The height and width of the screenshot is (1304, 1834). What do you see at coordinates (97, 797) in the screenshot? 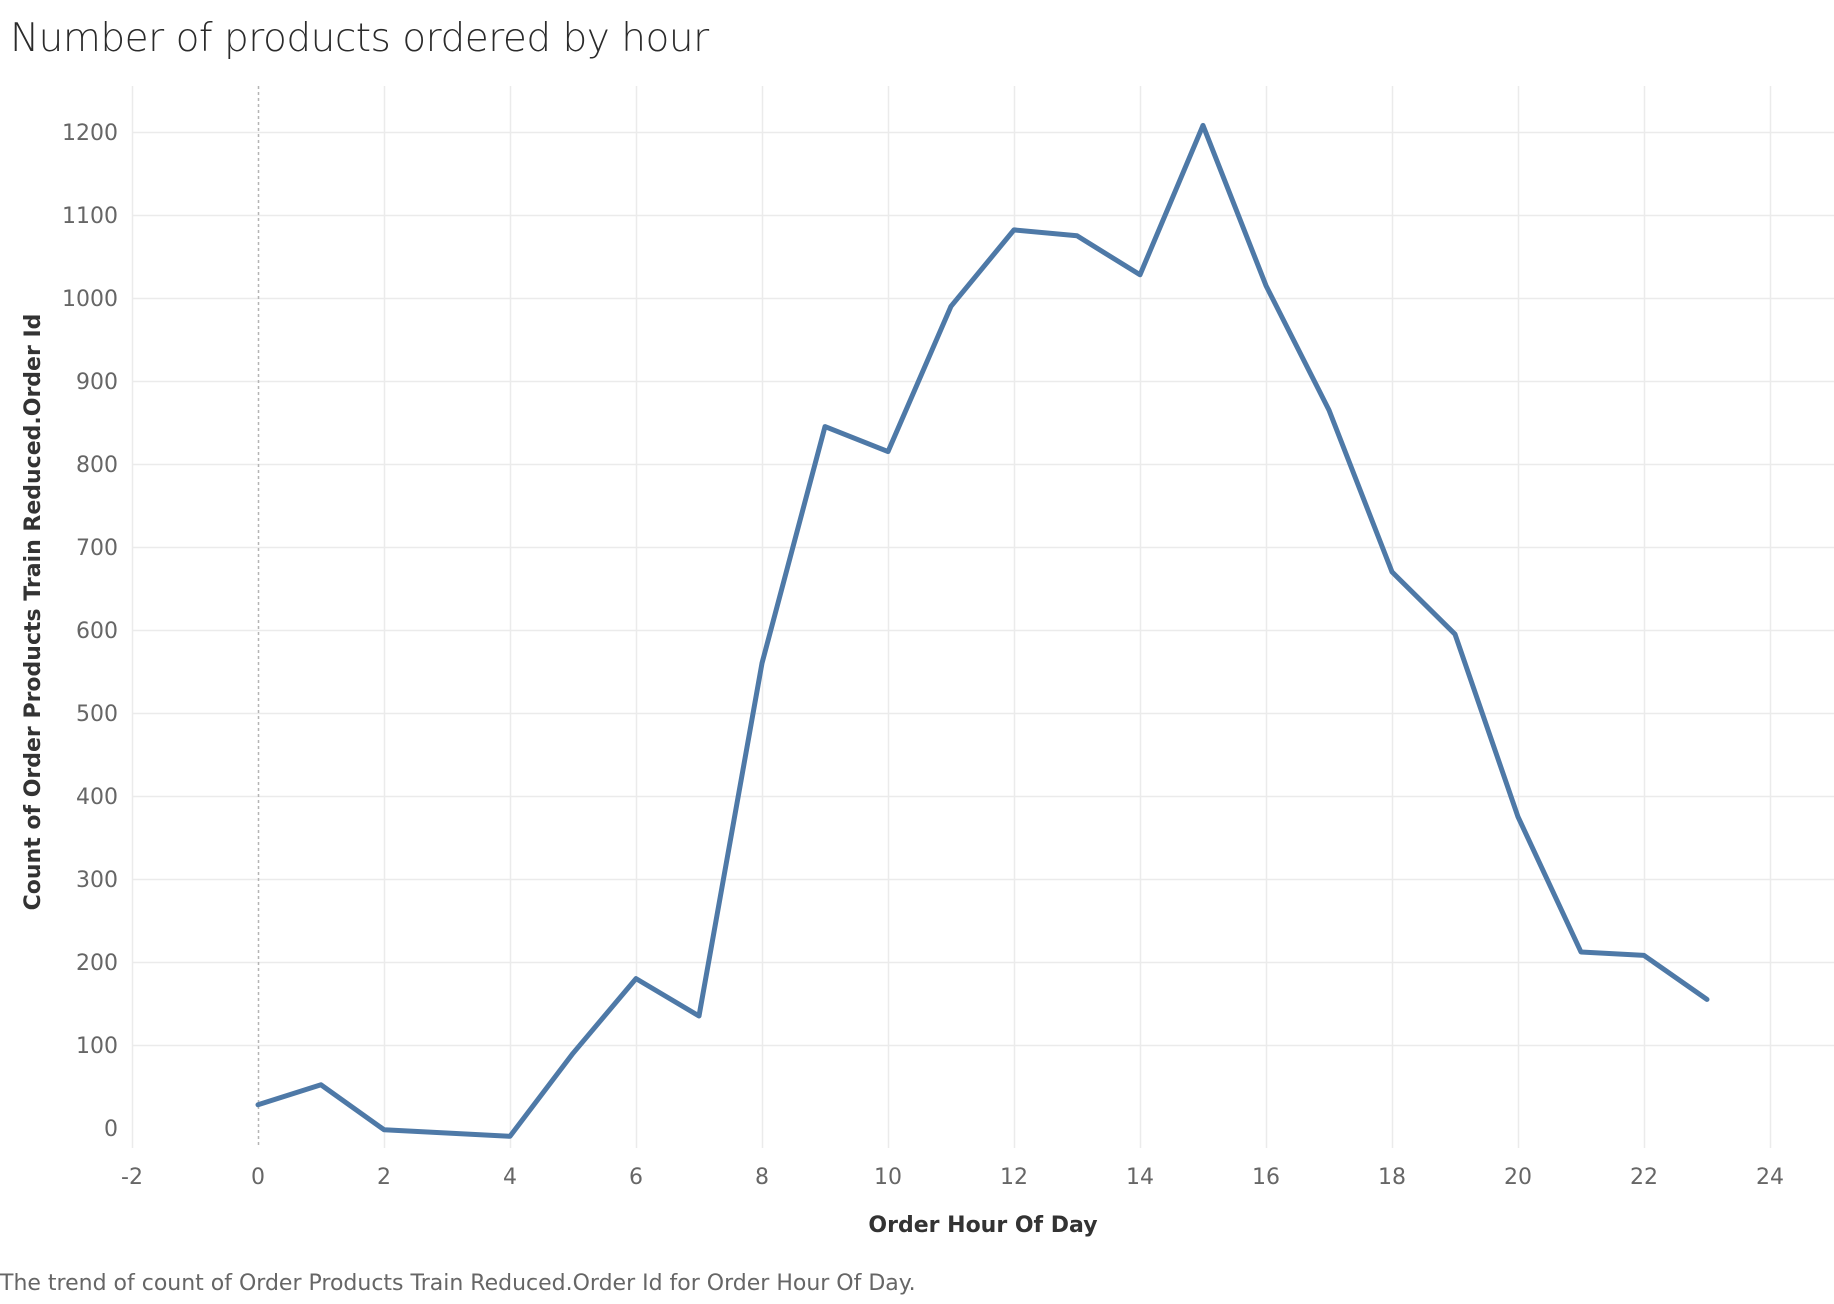
I see `y-tick-label: 400` at bounding box center [97, 797].